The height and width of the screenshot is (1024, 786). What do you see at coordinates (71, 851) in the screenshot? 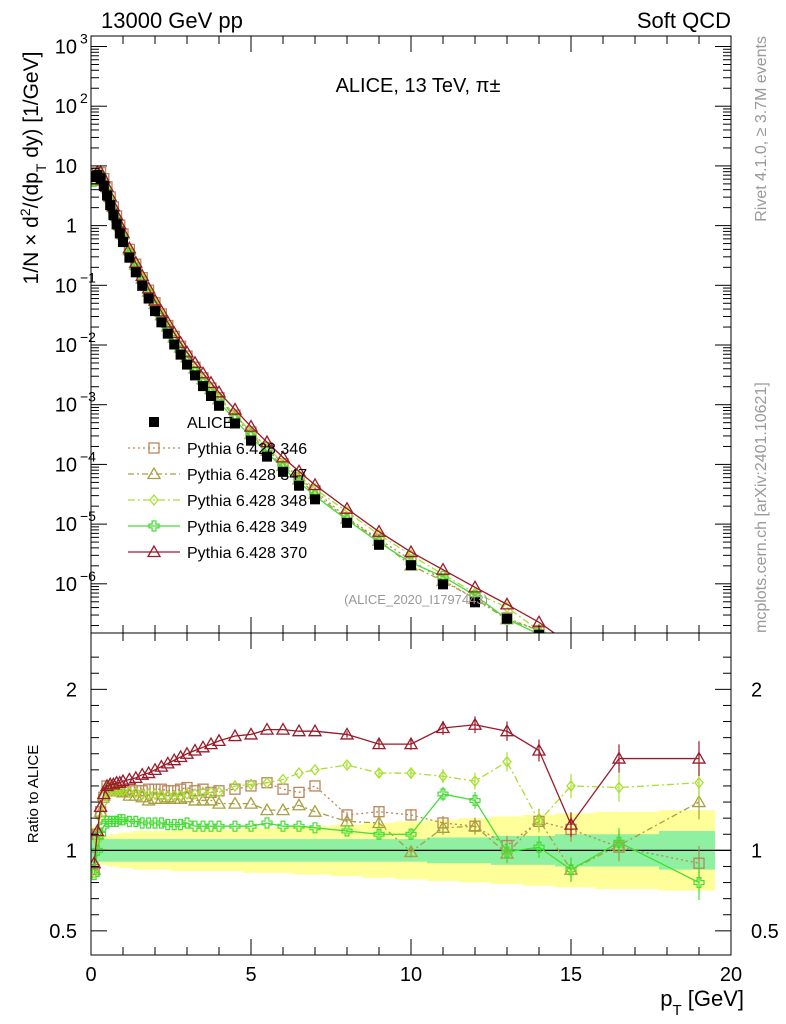
I see `ratio-y-tick-label-left: 1` at bounding box center [71, 851].